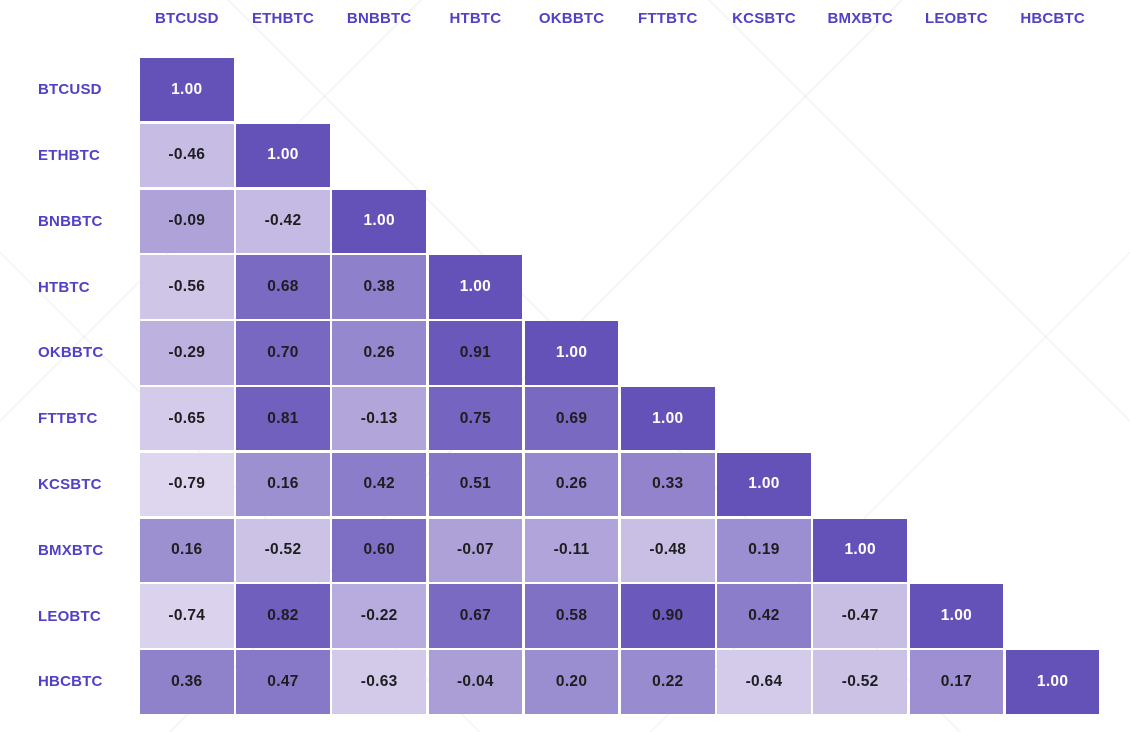 The image size is (1130, 732). What do you see at coordinates (71, 550) in the screenshot?
I see `row-header-bmxbtc: BMXBTC` at bounding box center [71, 550].